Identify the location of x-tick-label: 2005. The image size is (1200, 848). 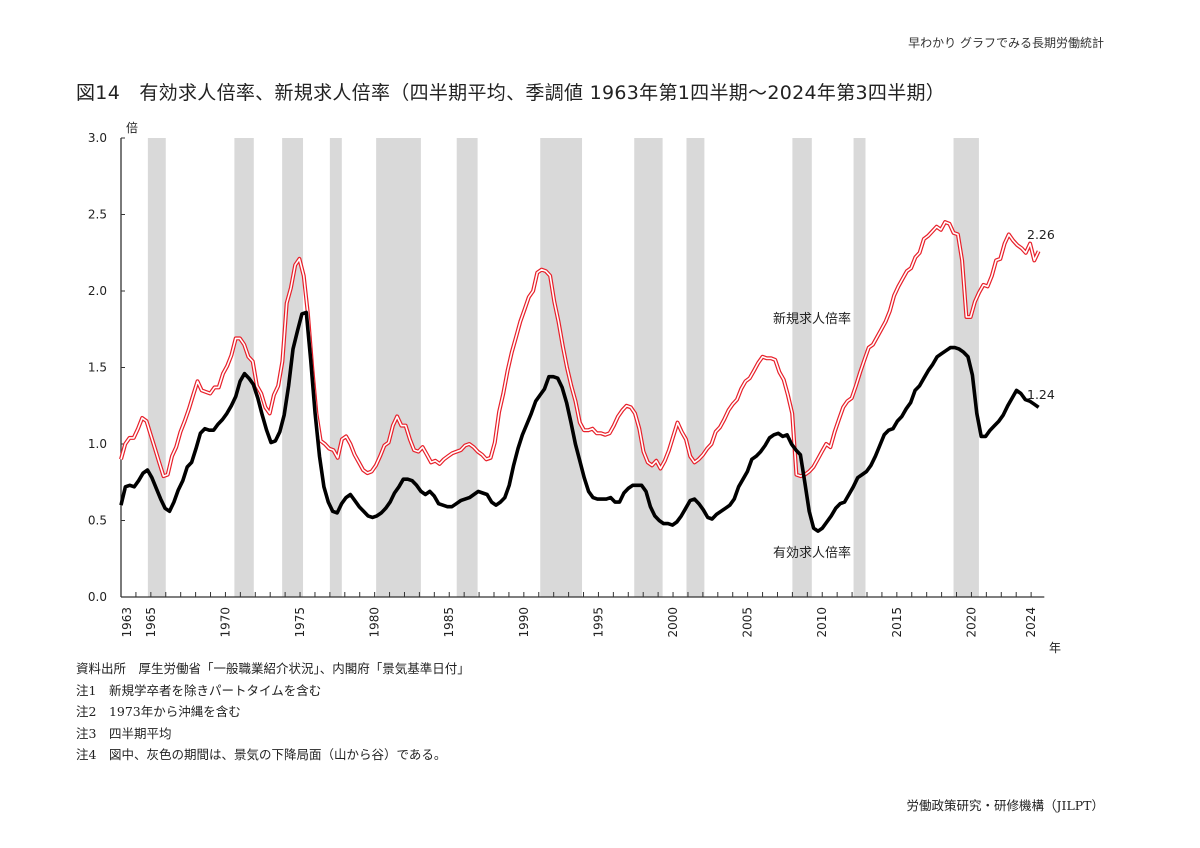
(748, 622).